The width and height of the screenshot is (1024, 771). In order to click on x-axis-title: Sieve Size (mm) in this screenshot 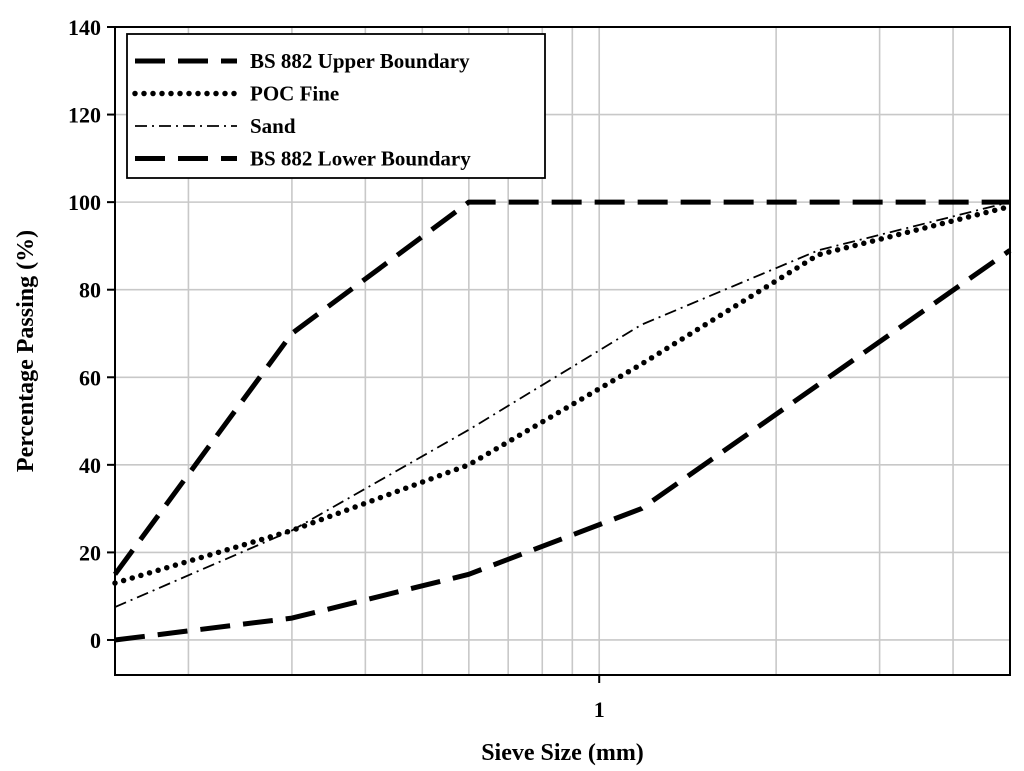, I will do `click(562, 753)`.